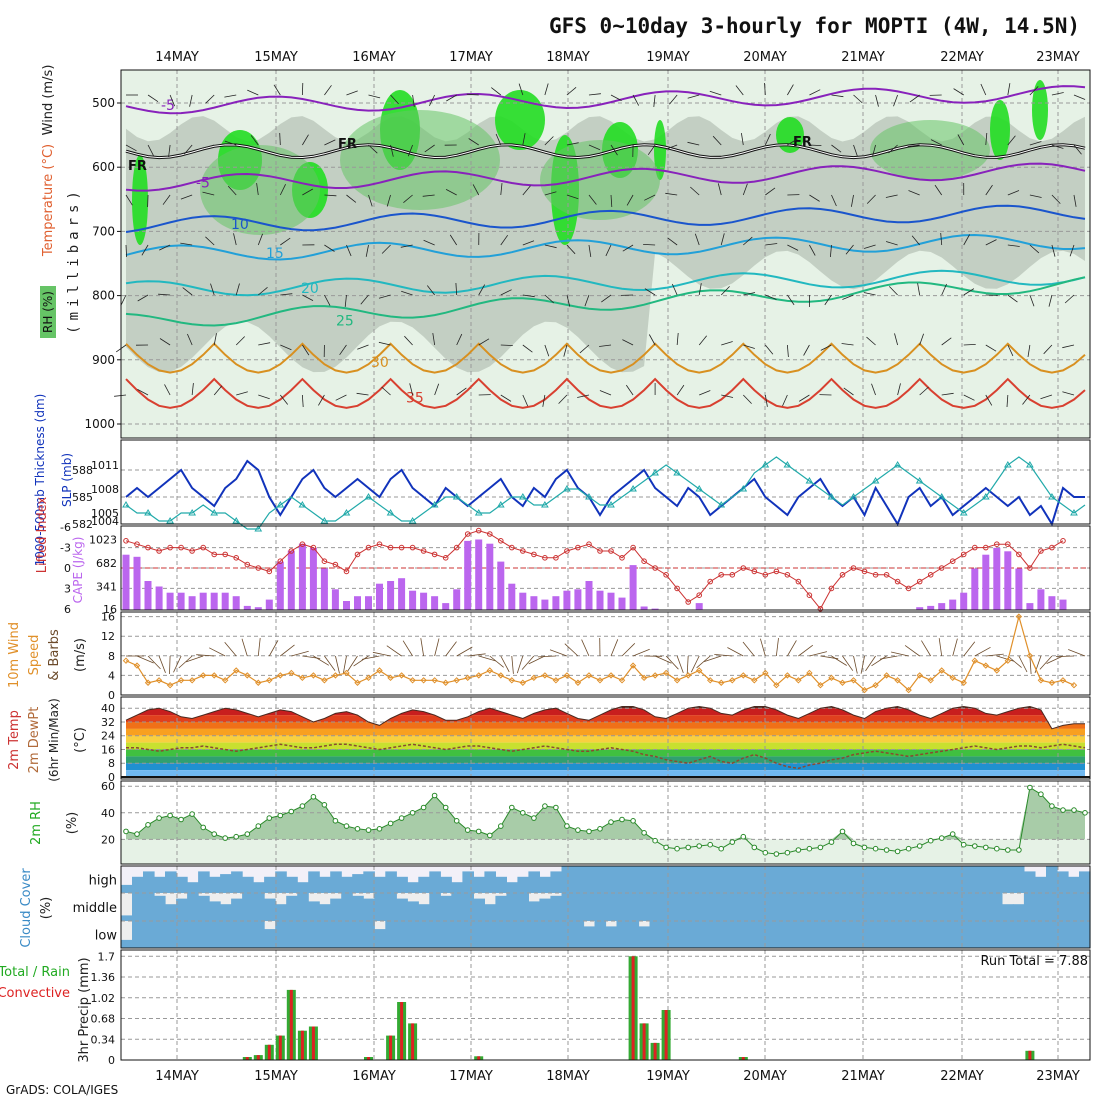  What do you see at coordinates (42, 534) in the screenshot?
I see `lifted-index-ylabel: Lifted Index` at bounding box center [42, 534].